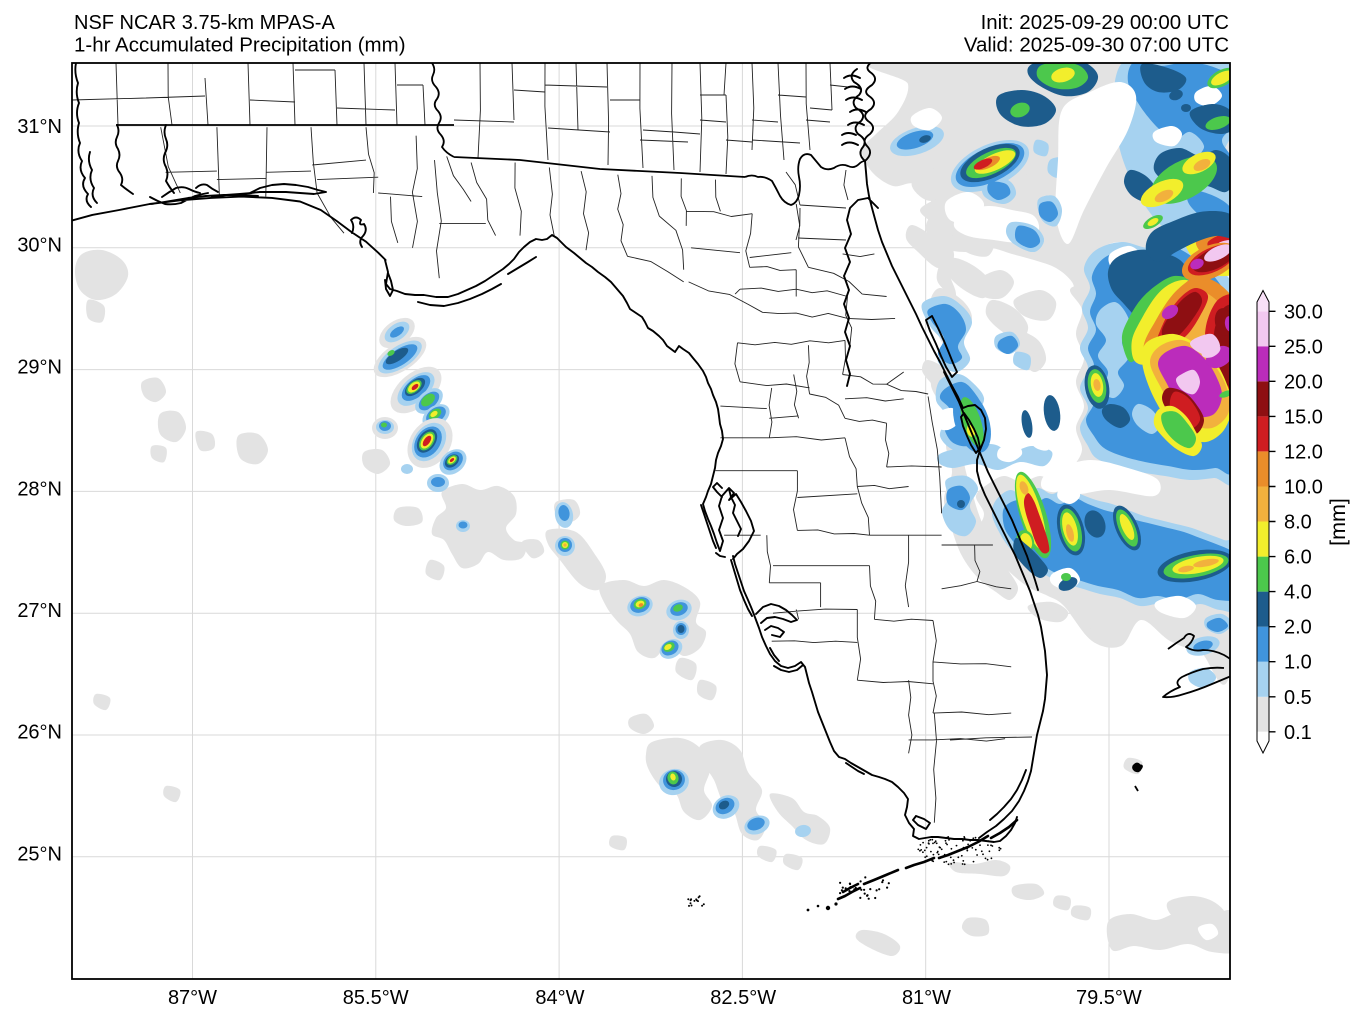  I want to click on svg-text: 0.5, so click(1298, 698).